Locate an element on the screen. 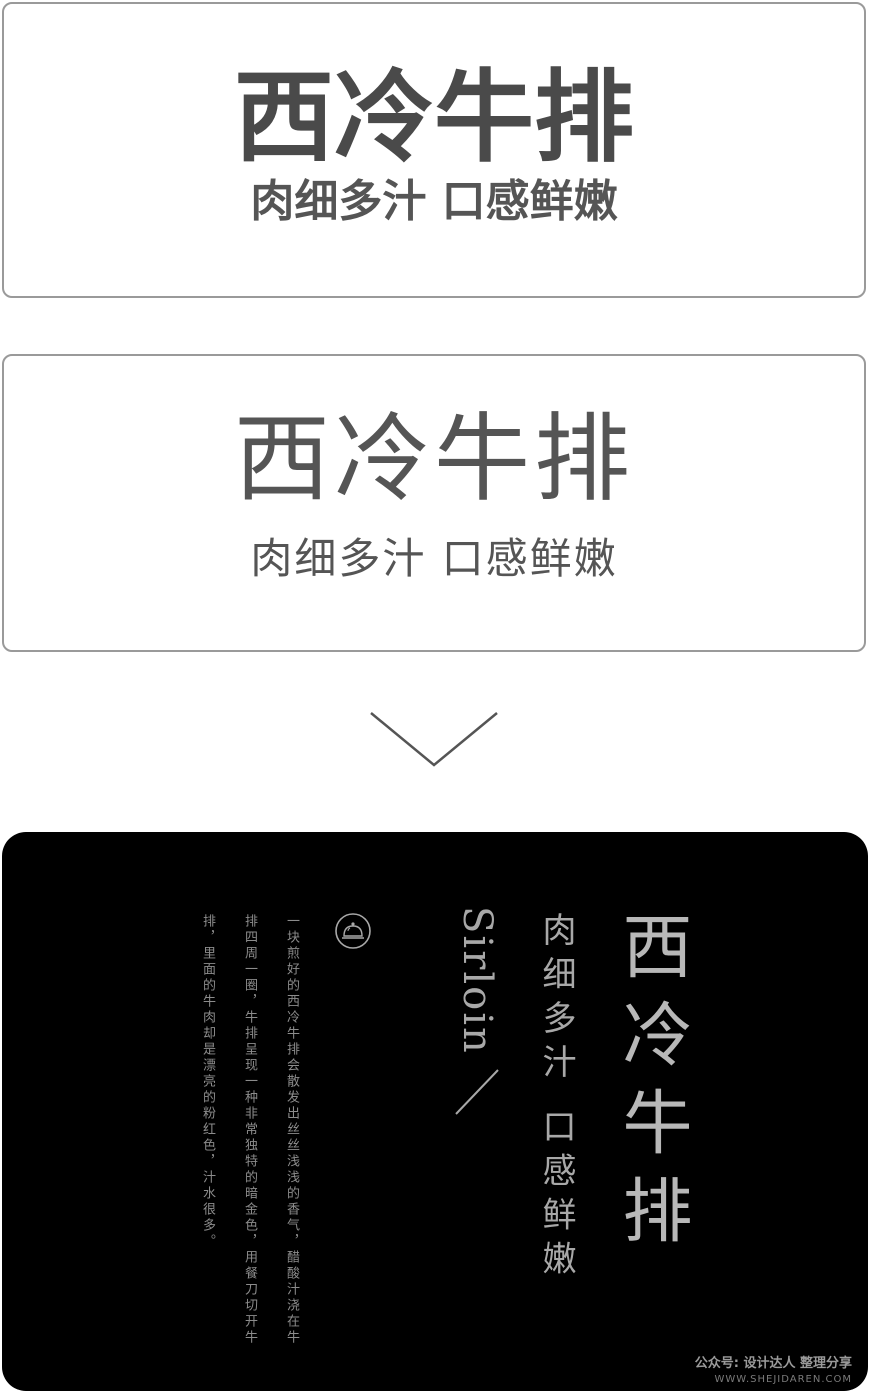  dark-card-english-title: Sirloin is located at coordinates (477, 980).